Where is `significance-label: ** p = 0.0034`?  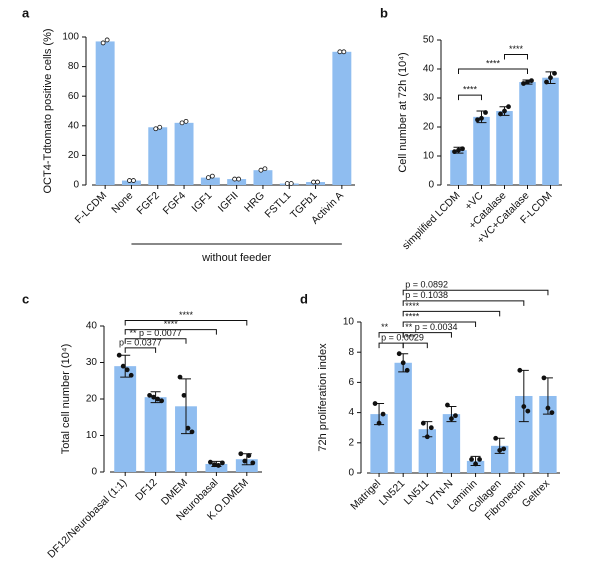
significance-label: ** p = 0.0034 is located at coordinates (431, 327).